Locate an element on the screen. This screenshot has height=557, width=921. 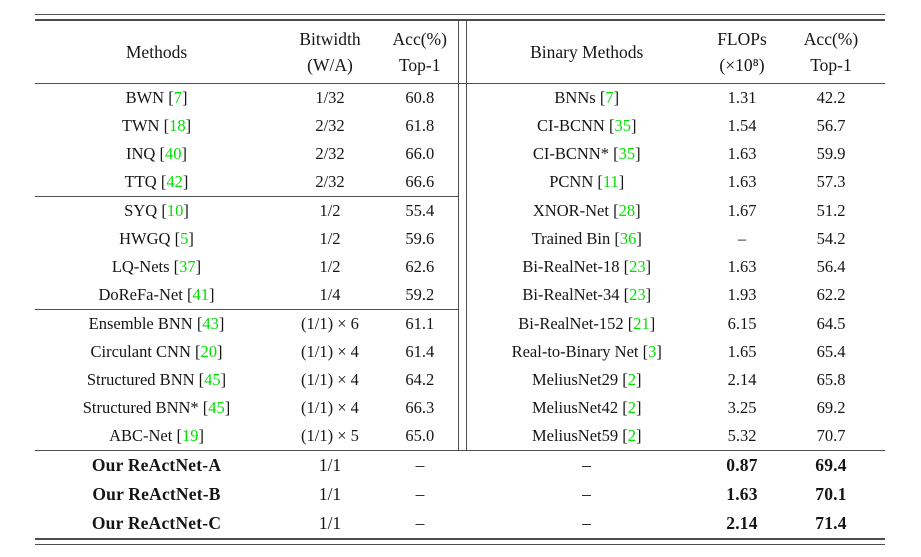
method-name: MeliusNet42 is located at coordinates (575, 407).